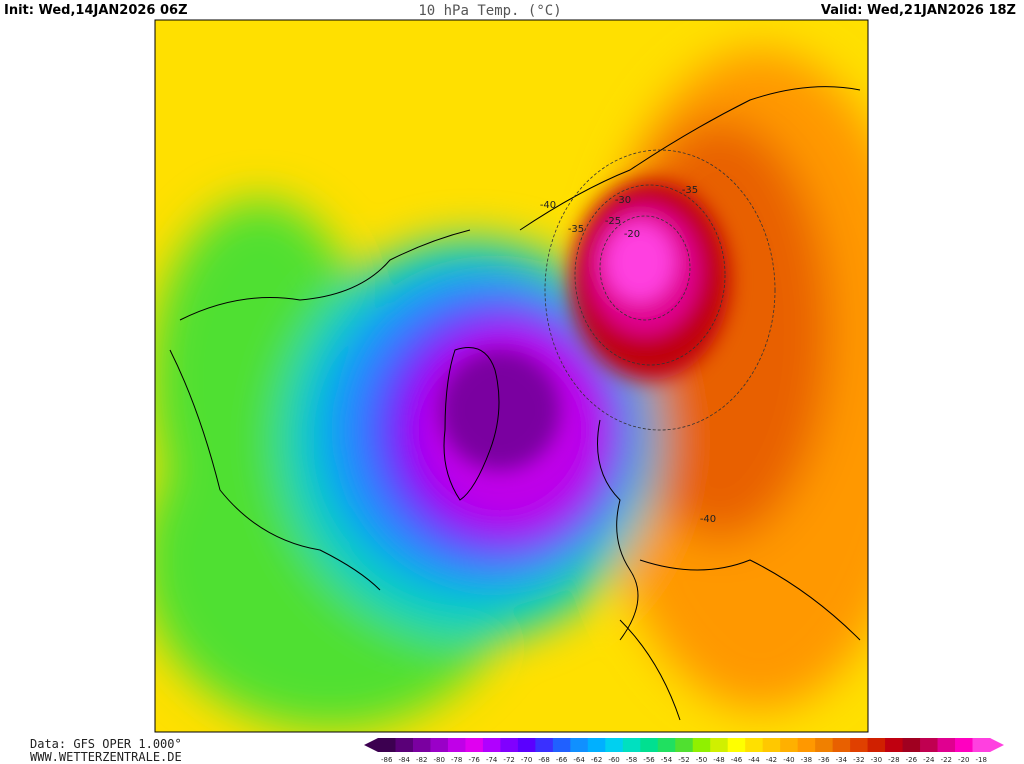  Describe the element at coordinates (771, 760) in the screenshot. I see `colorbar-label: -42` at that location.